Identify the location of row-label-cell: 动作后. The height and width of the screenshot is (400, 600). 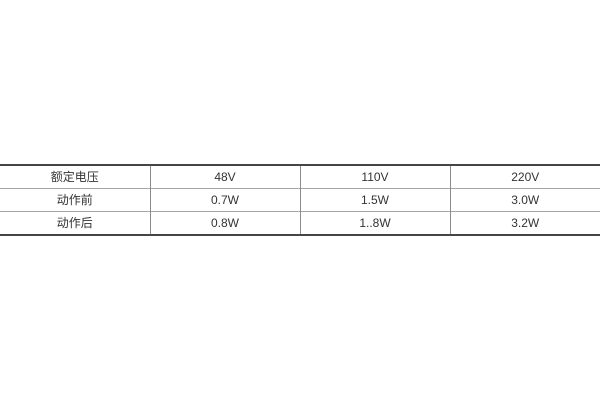
(75, 223).